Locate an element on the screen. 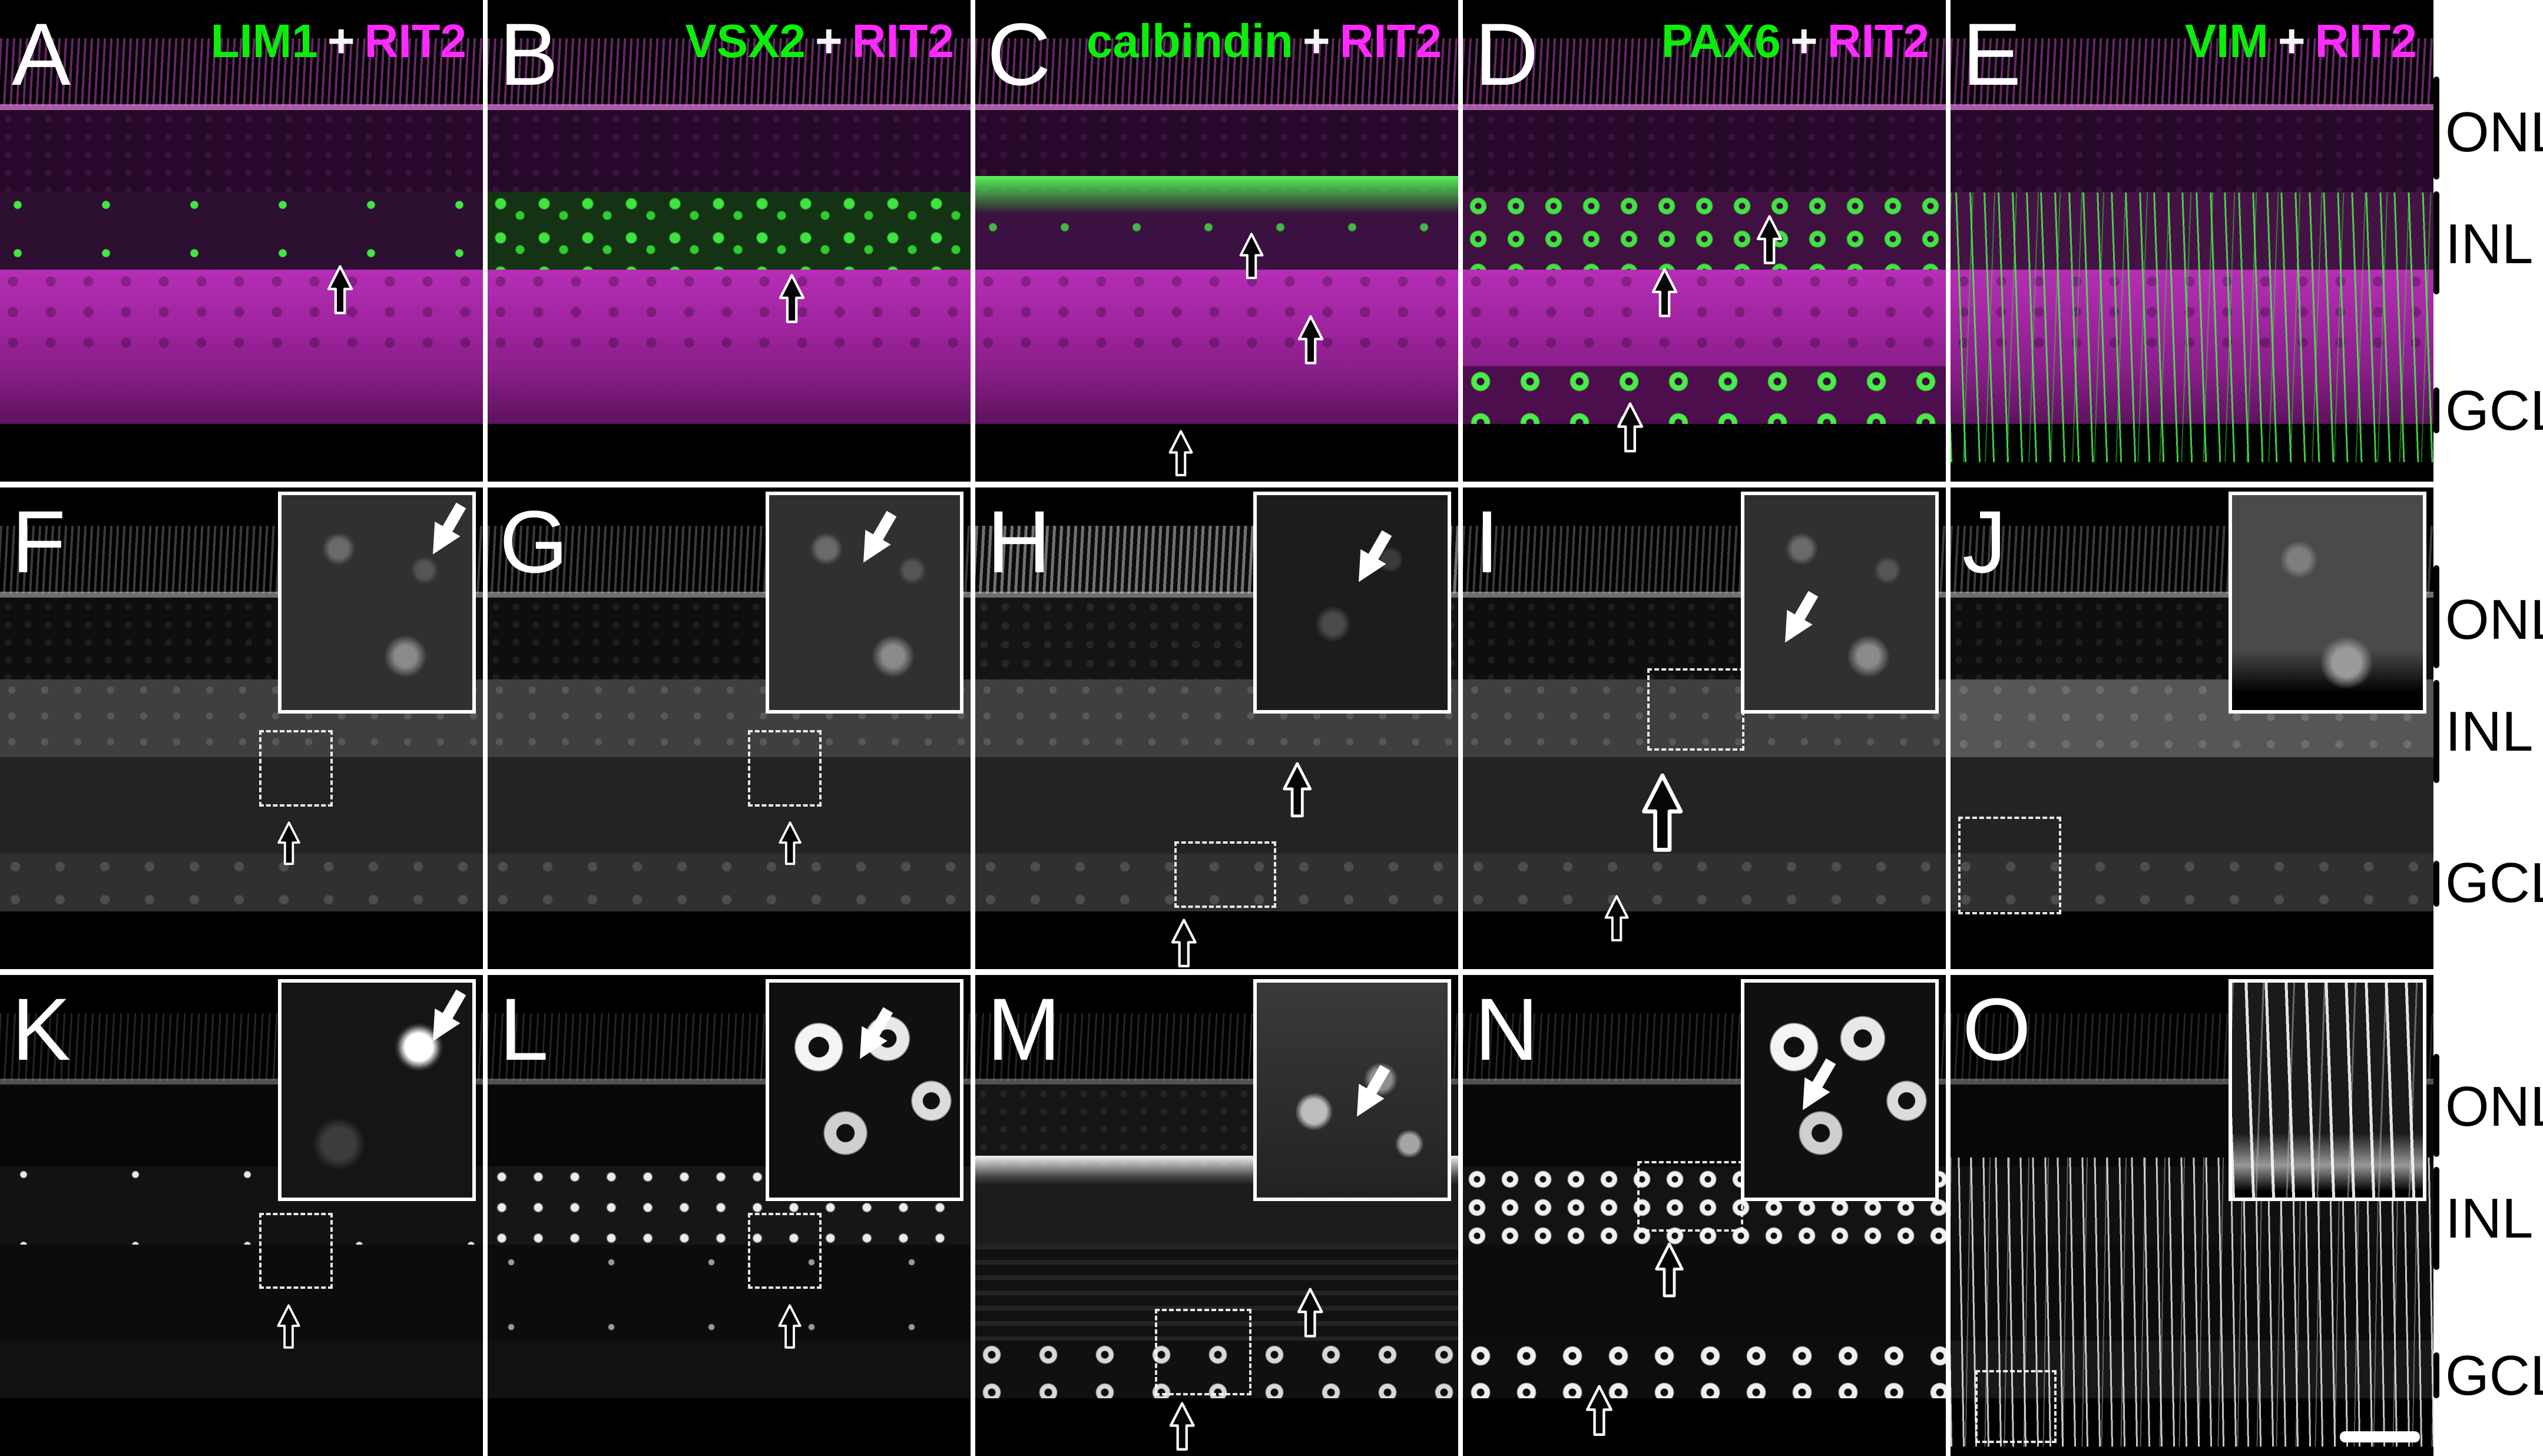  panel-i: I is located at coordinates (1704, 728).